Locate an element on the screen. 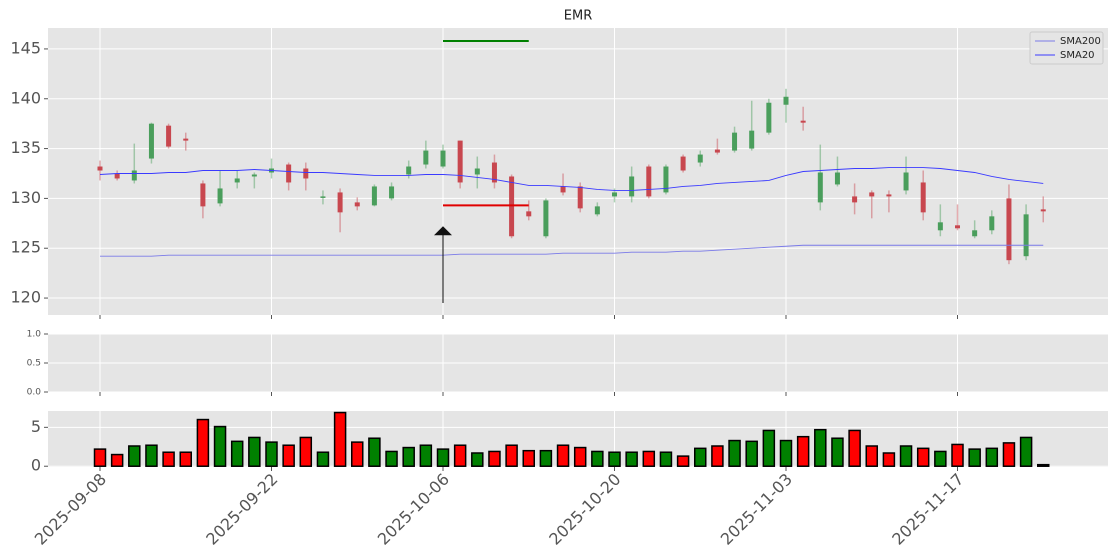 Image resolution: width=1120 pixels, height=560 pixels. legend-label: SMA20 is located at coordinates (1077, 55).